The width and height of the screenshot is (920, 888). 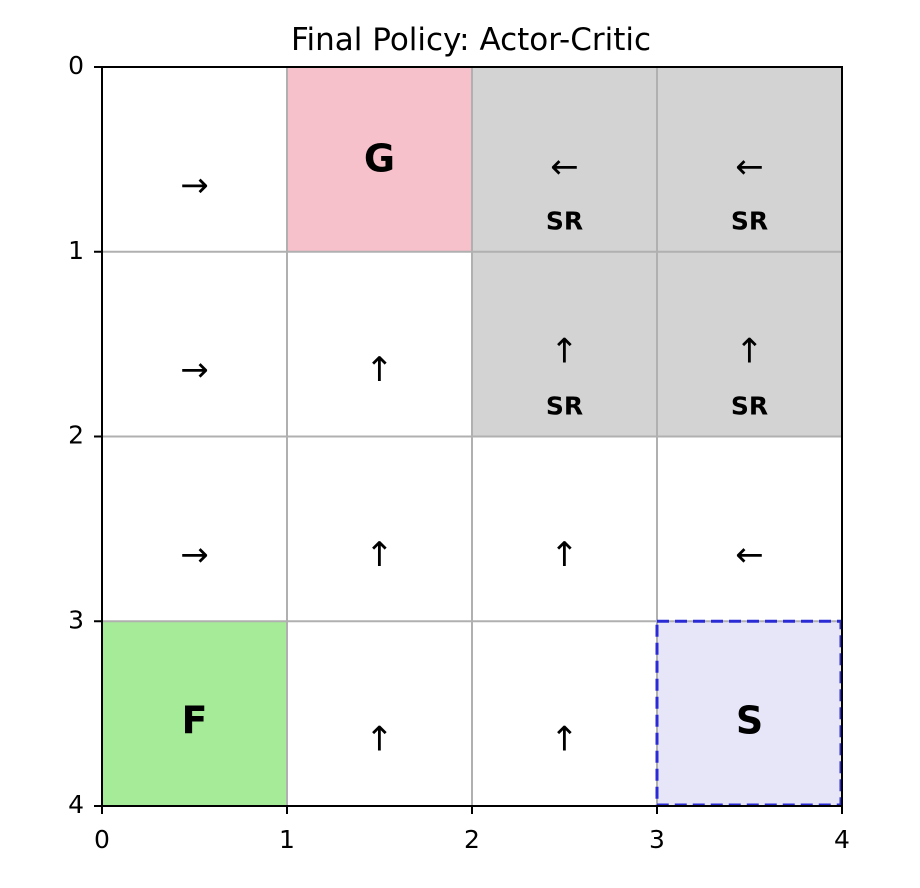 I want to click on x-tick-label: 4, so click(x=842, y=839).